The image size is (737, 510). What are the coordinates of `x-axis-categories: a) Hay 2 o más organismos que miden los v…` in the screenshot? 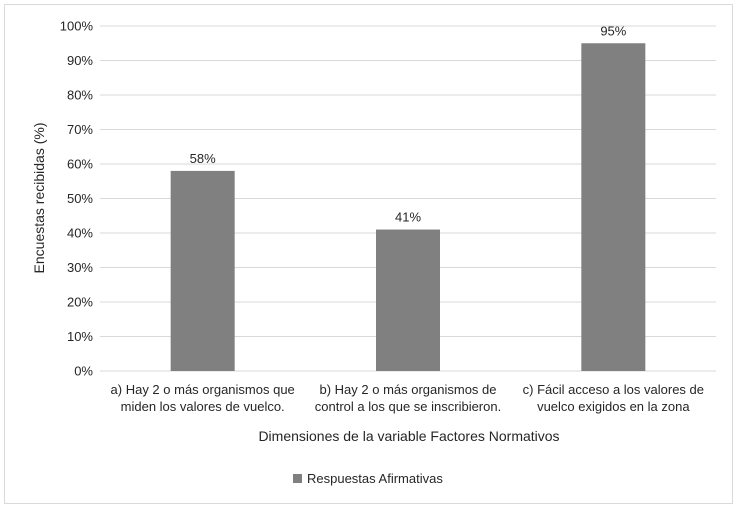 It's located at (407, 398).